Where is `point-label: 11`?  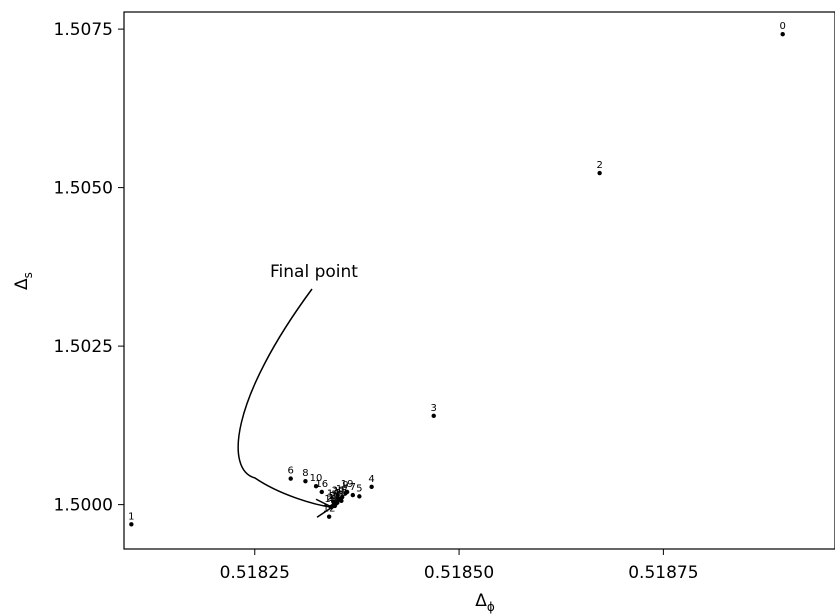
point-label: 11 is located at coordinates (339, 492).